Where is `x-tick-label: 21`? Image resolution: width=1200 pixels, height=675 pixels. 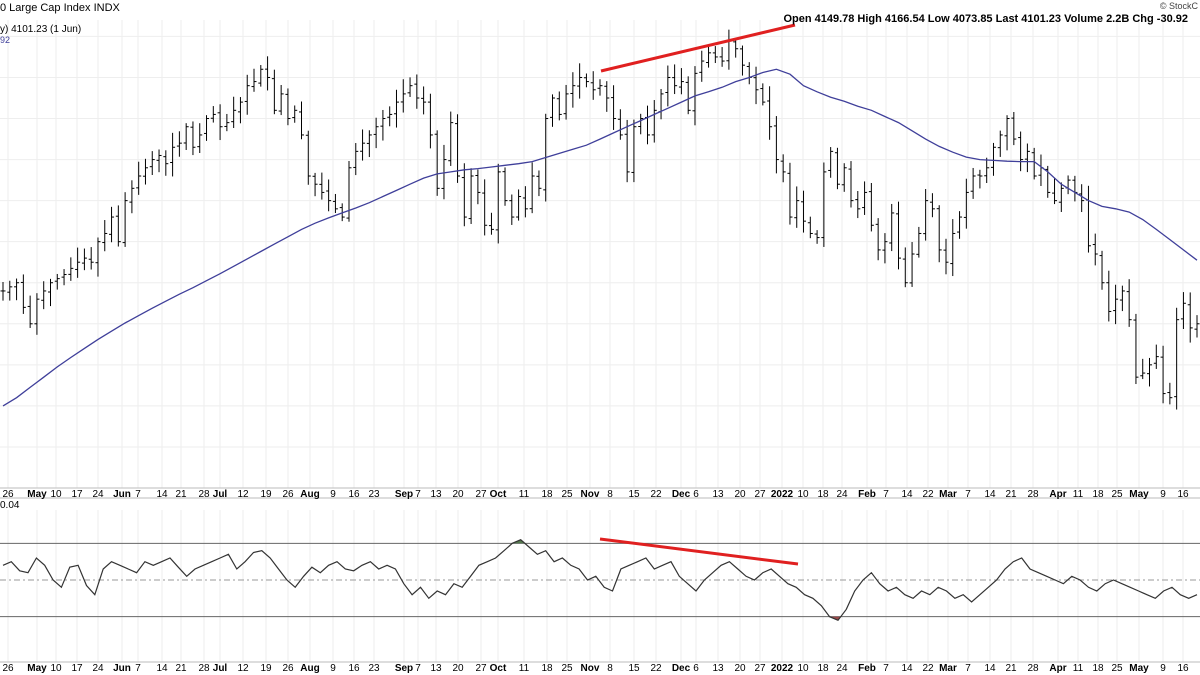
x-tick-label: 21 is located at coordinates (181, 494).